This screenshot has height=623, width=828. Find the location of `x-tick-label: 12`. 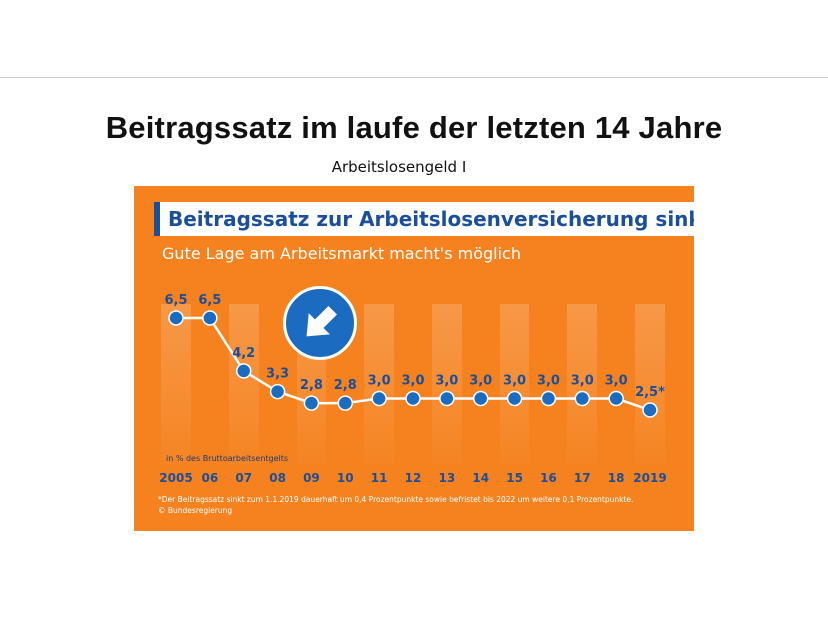

x-tick-label: 12 is located at coordinates (413, 478).